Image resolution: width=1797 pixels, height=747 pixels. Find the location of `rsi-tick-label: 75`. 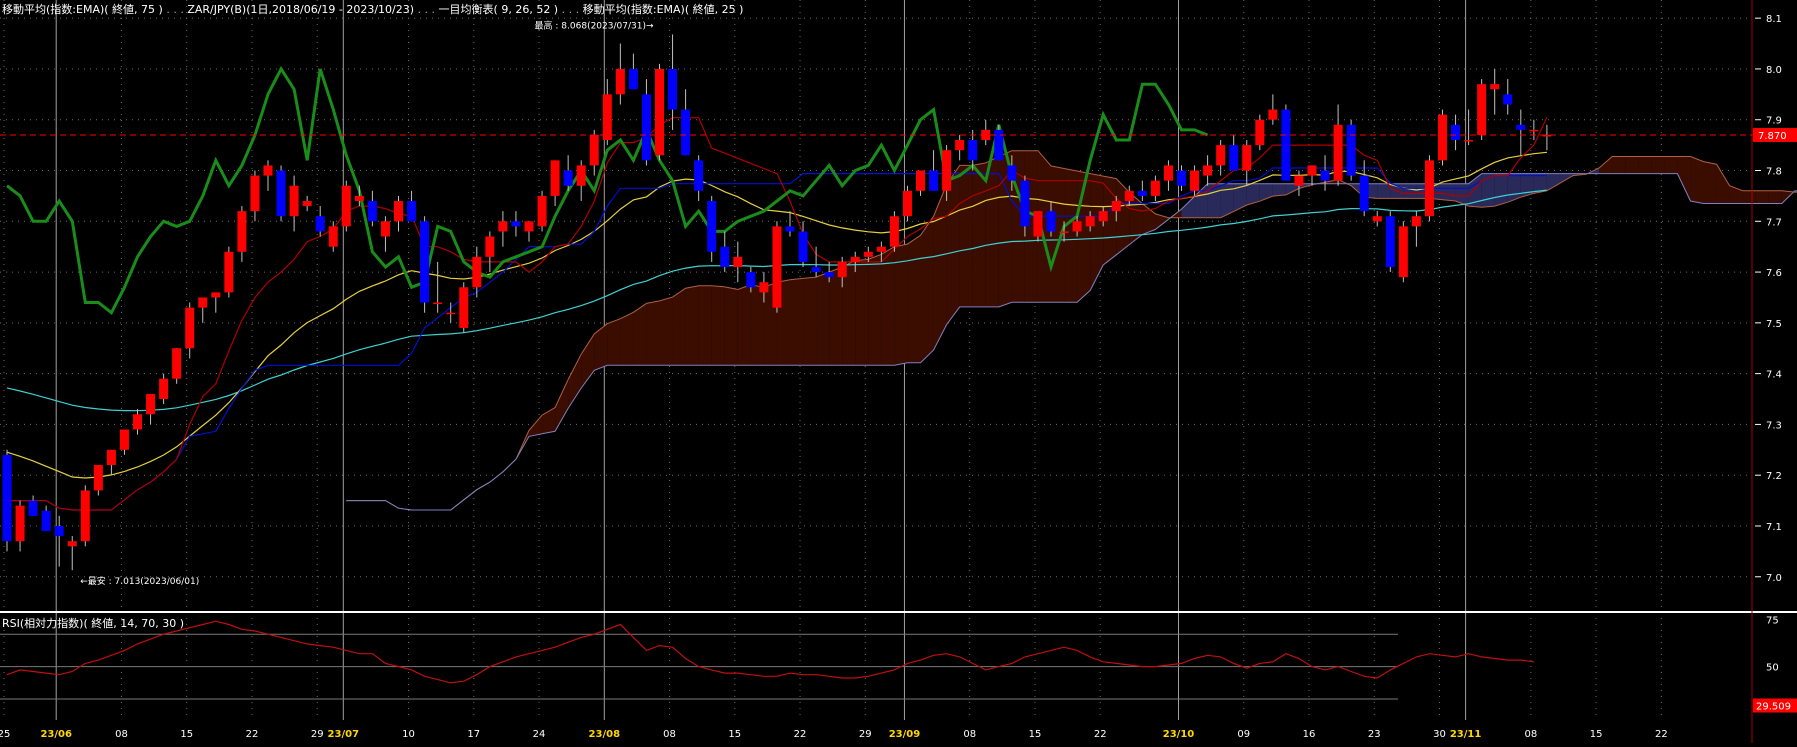

rsi-tick-label: 75 is located at coordinates (1772, 621).